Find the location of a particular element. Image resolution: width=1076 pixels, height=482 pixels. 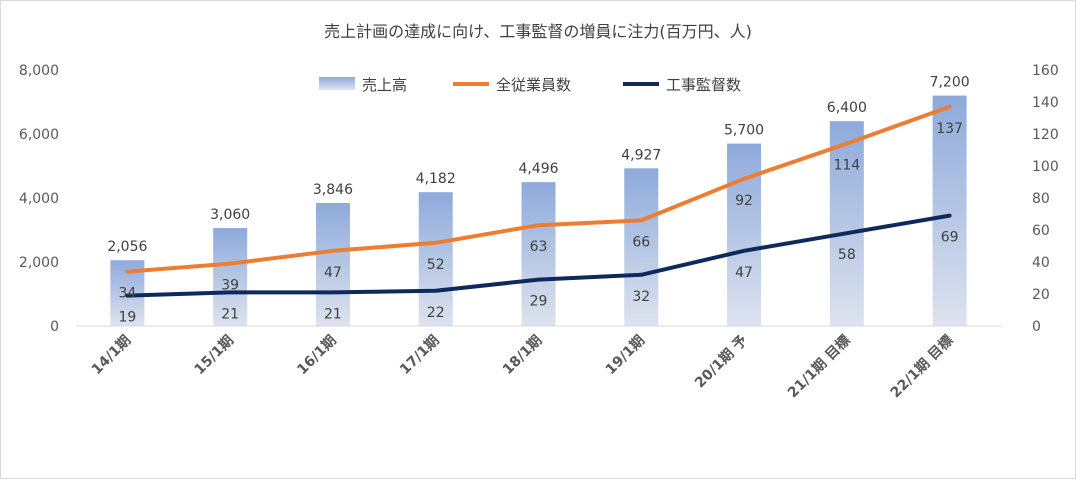

legend: 売上高 全従業員数 工事監督数 is located at coordinates (530, 85).